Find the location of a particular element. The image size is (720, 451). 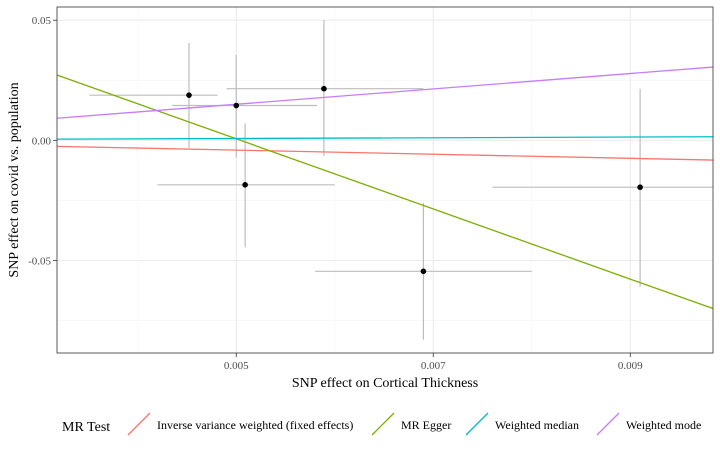

legend-title: MR Test is located at coordinates (86, 427).